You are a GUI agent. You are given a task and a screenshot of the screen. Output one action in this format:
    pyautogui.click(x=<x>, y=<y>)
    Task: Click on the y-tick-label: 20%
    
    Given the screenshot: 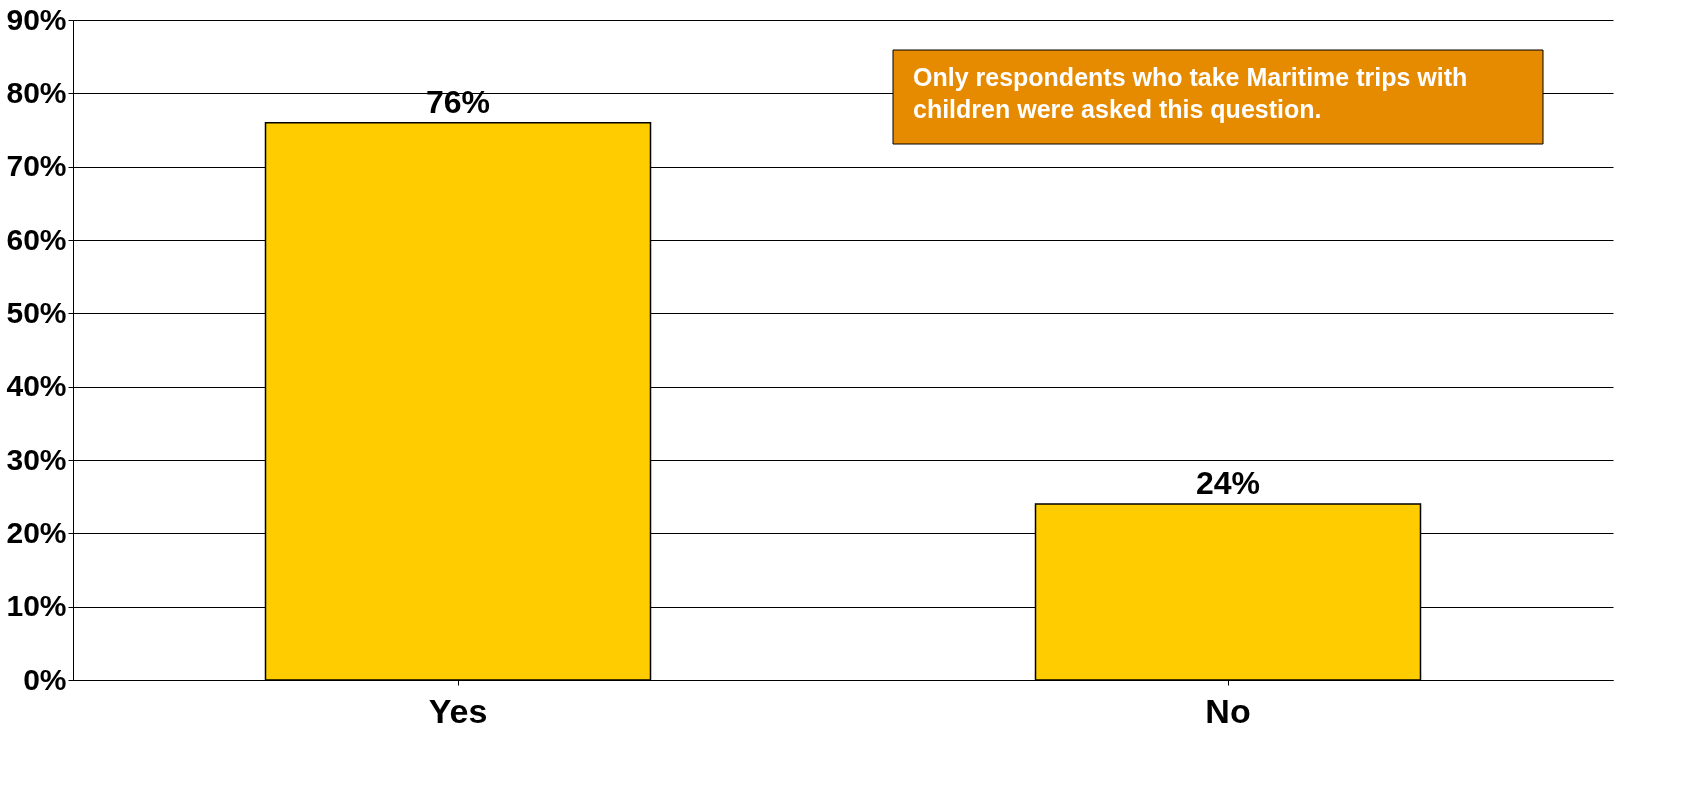 What is the action you would take?
    pyautogui.click(x=36, y=532)
    